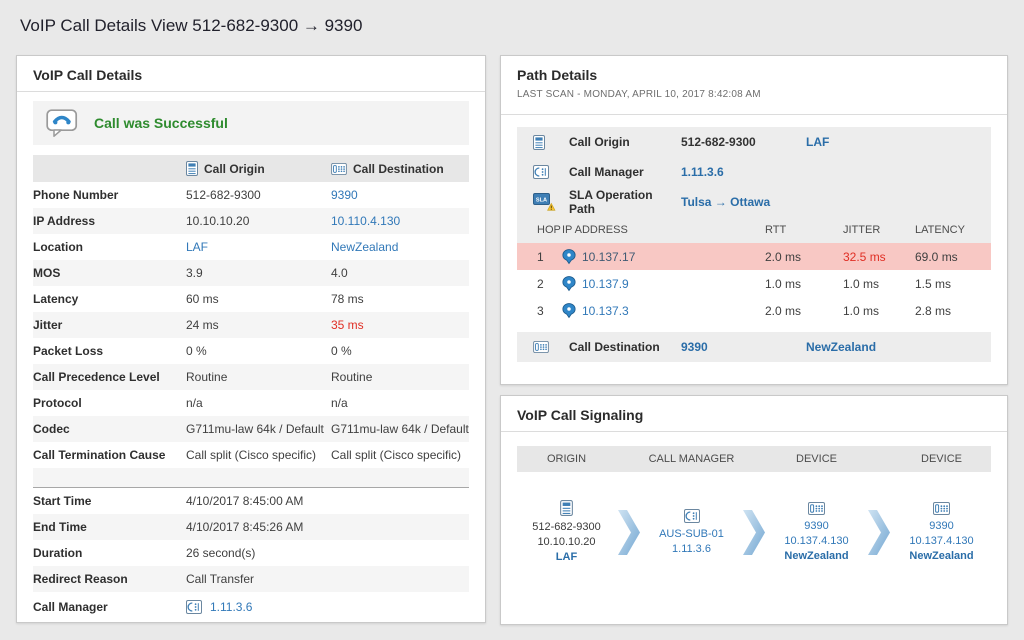 This screenshot has height=640, width=1024. I want to click on node-name-link: AUS-SUB-01, so click(691, 533).